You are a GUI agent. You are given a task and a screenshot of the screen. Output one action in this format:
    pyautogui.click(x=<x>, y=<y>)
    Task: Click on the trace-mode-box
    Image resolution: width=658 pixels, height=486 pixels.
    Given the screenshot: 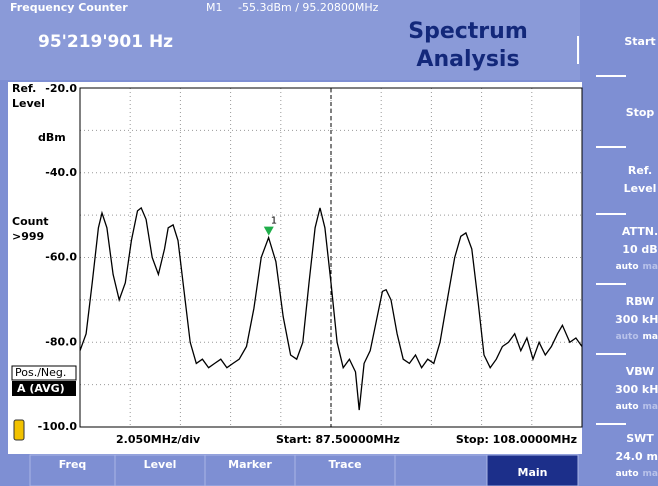 What is the action you would take?
    pyautogui.click(x=44, y=388)
    